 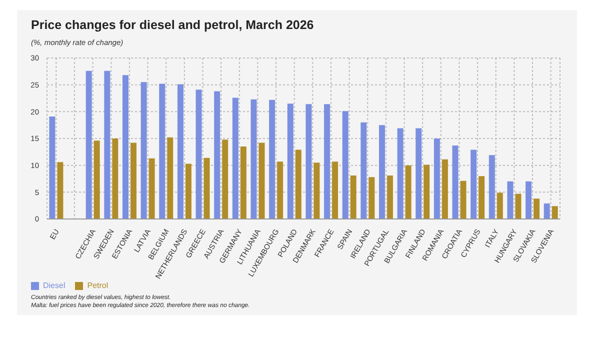 I want to click on legend-label: Petrol, so click(x=97, y=285).